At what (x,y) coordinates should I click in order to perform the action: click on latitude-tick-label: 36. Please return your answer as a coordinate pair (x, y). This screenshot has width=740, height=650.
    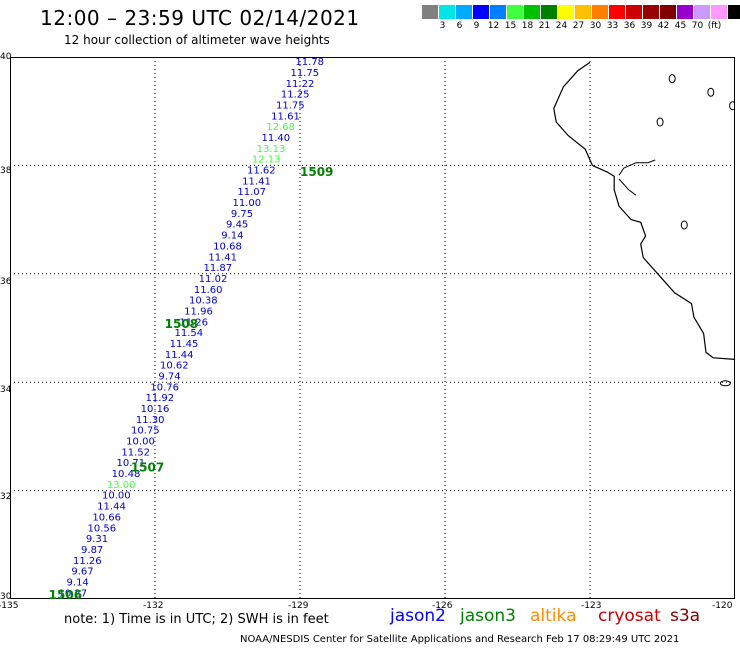
    Looking at the image, I should click on (6, 282).